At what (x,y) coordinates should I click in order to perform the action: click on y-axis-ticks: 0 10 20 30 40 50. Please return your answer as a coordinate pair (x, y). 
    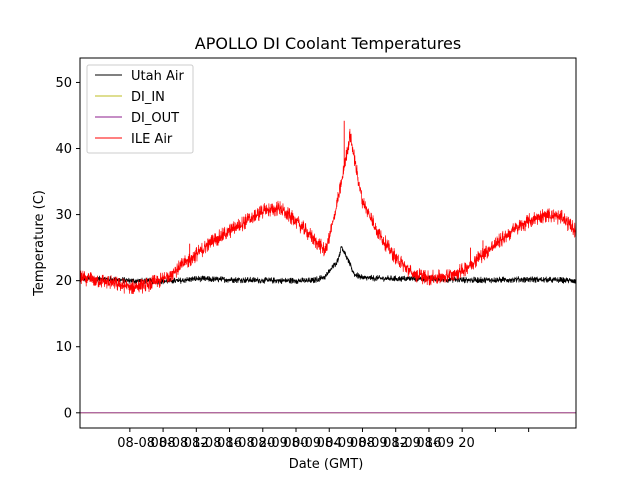
    Looking at the image, I should click on (67, 248).